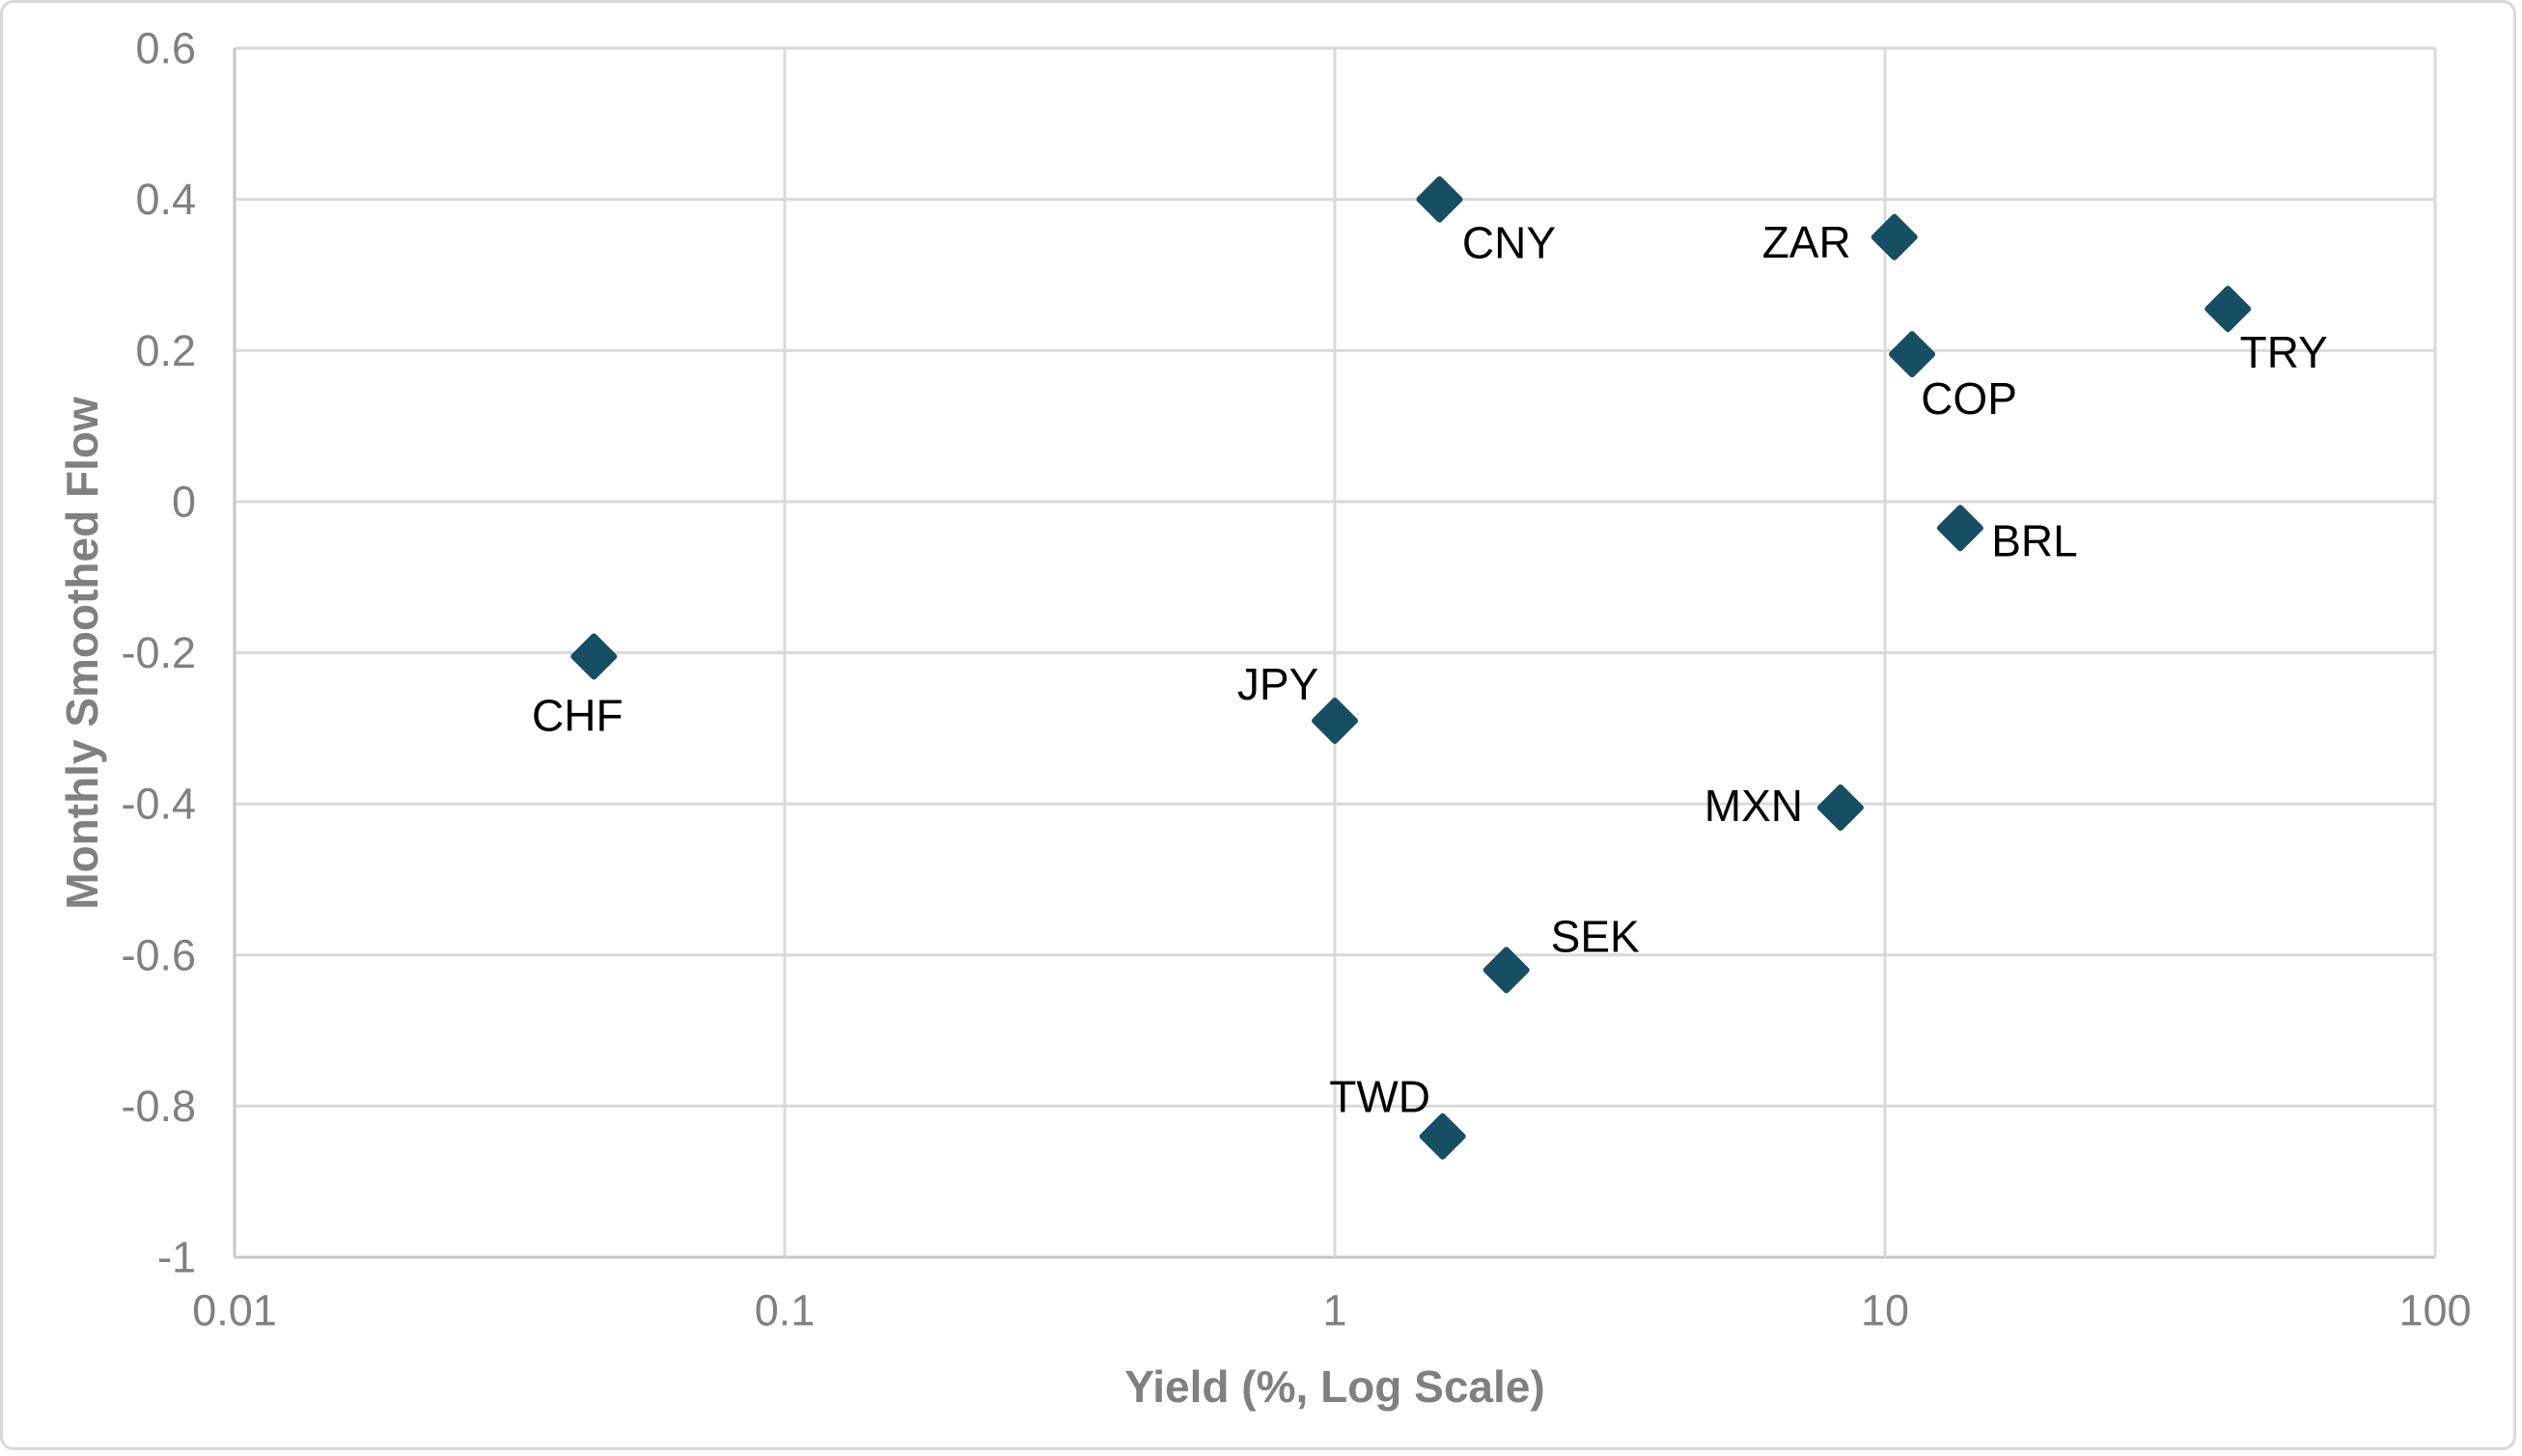  I want to click on x-tick-label: 0.1, so click(786, 1311).